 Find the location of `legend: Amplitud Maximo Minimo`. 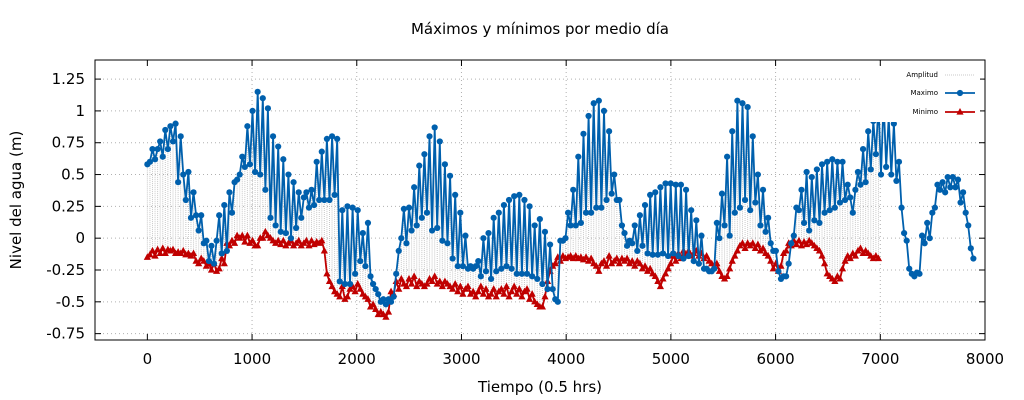

legend: Amplitud Maximo Minimo is located at coordinates (920, 94).